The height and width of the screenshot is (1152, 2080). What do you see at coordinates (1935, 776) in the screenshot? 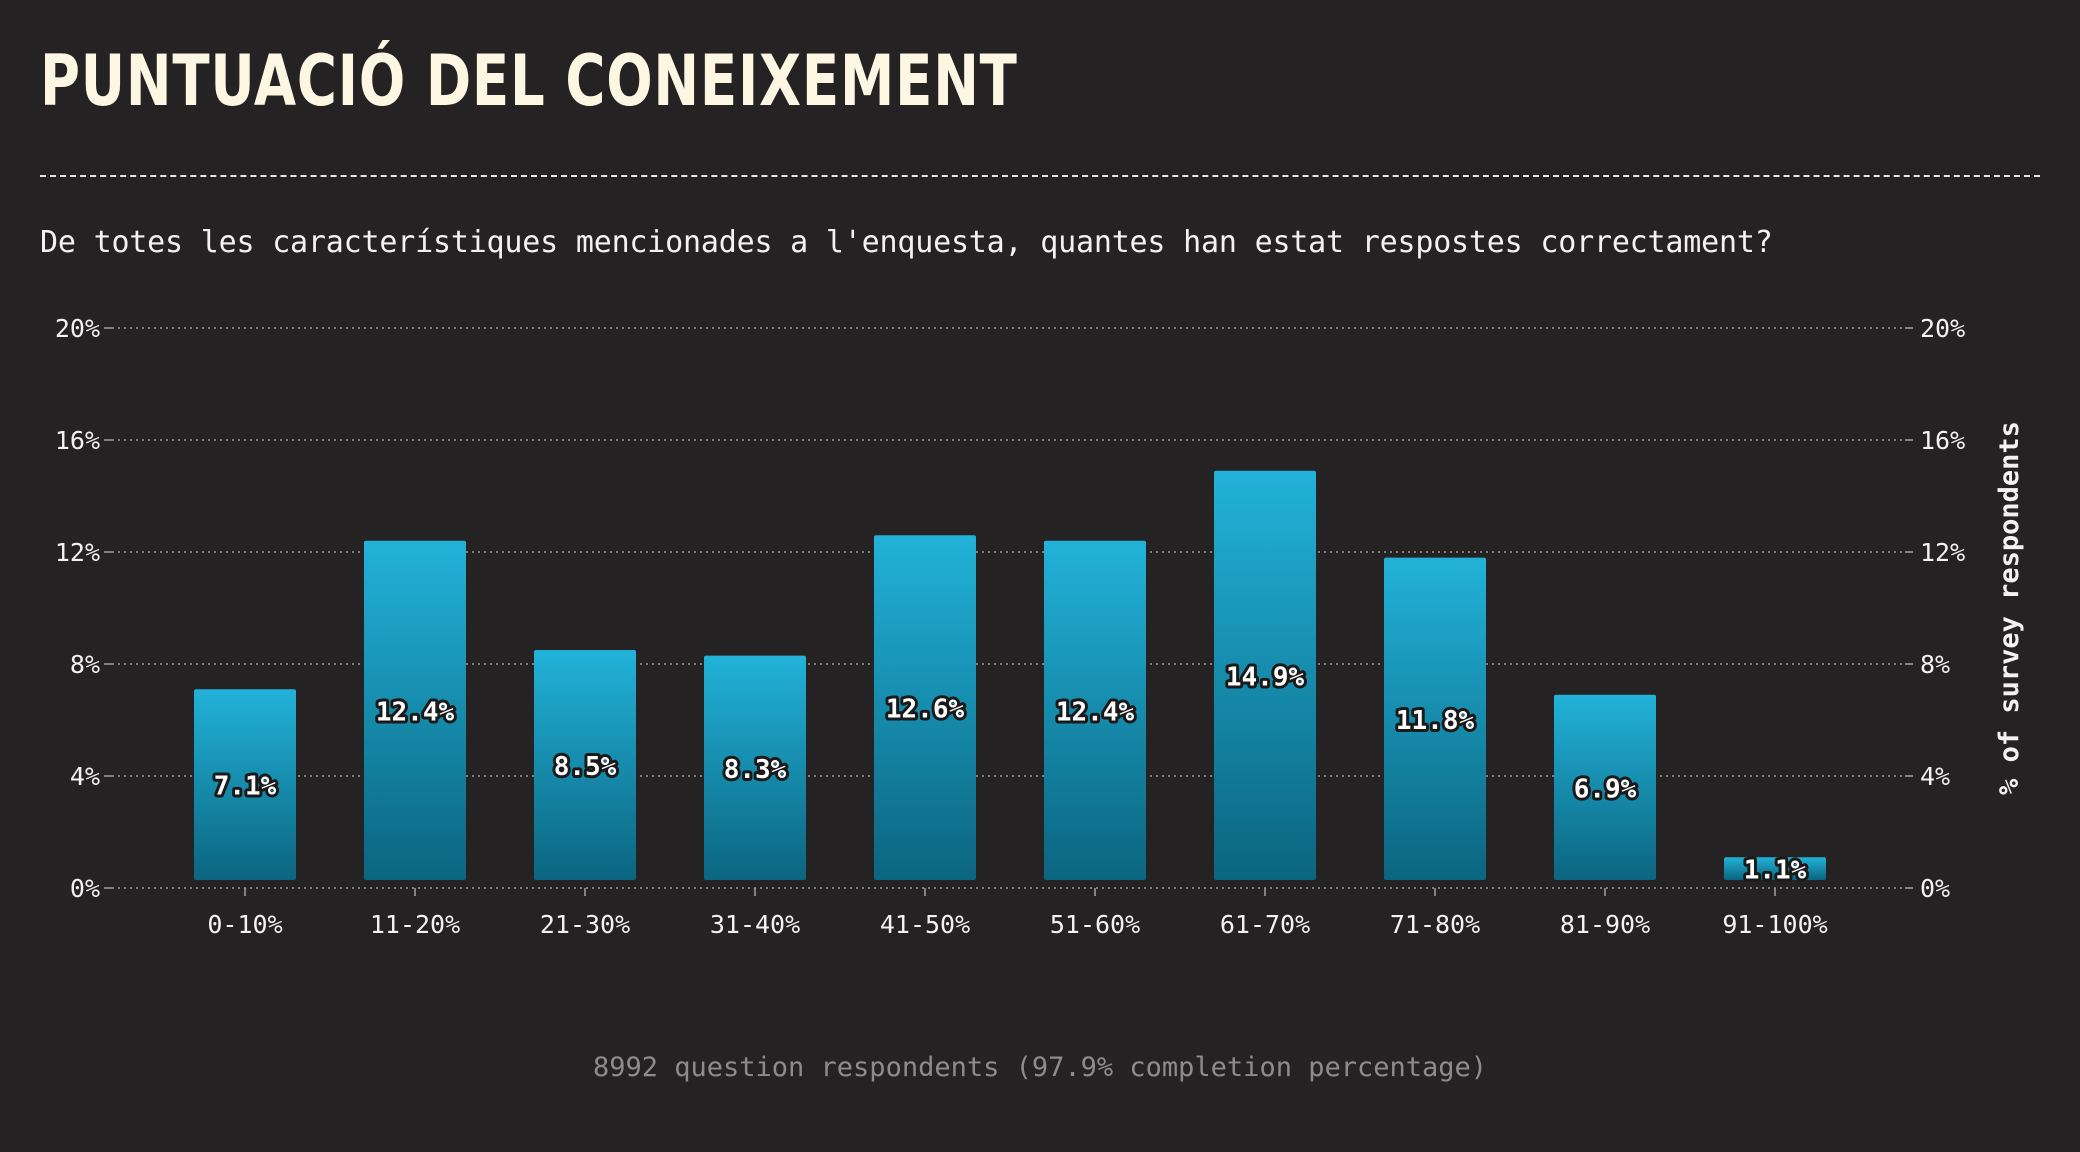
I see `y-tick-label-right: 4%` at bounding box center [1935, 776].